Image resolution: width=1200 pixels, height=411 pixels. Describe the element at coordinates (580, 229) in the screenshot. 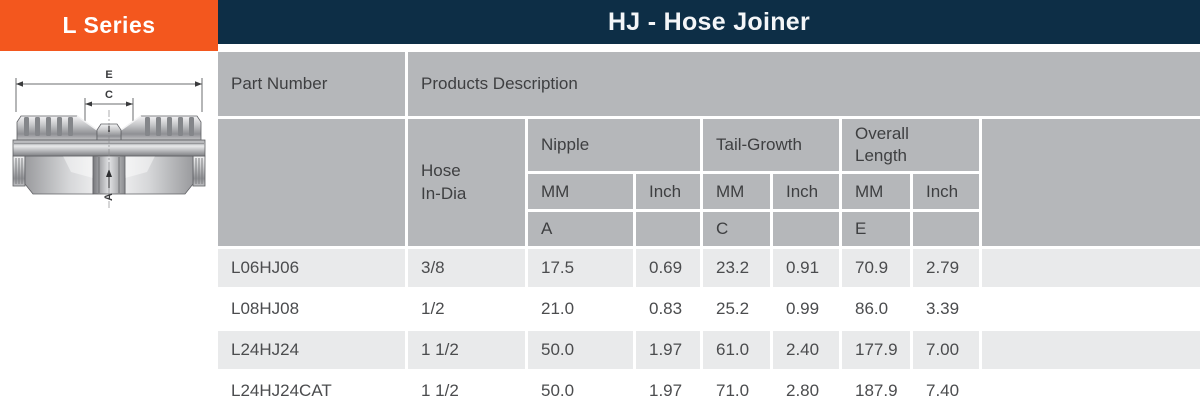

I see `header-dim-a: A` at that location.